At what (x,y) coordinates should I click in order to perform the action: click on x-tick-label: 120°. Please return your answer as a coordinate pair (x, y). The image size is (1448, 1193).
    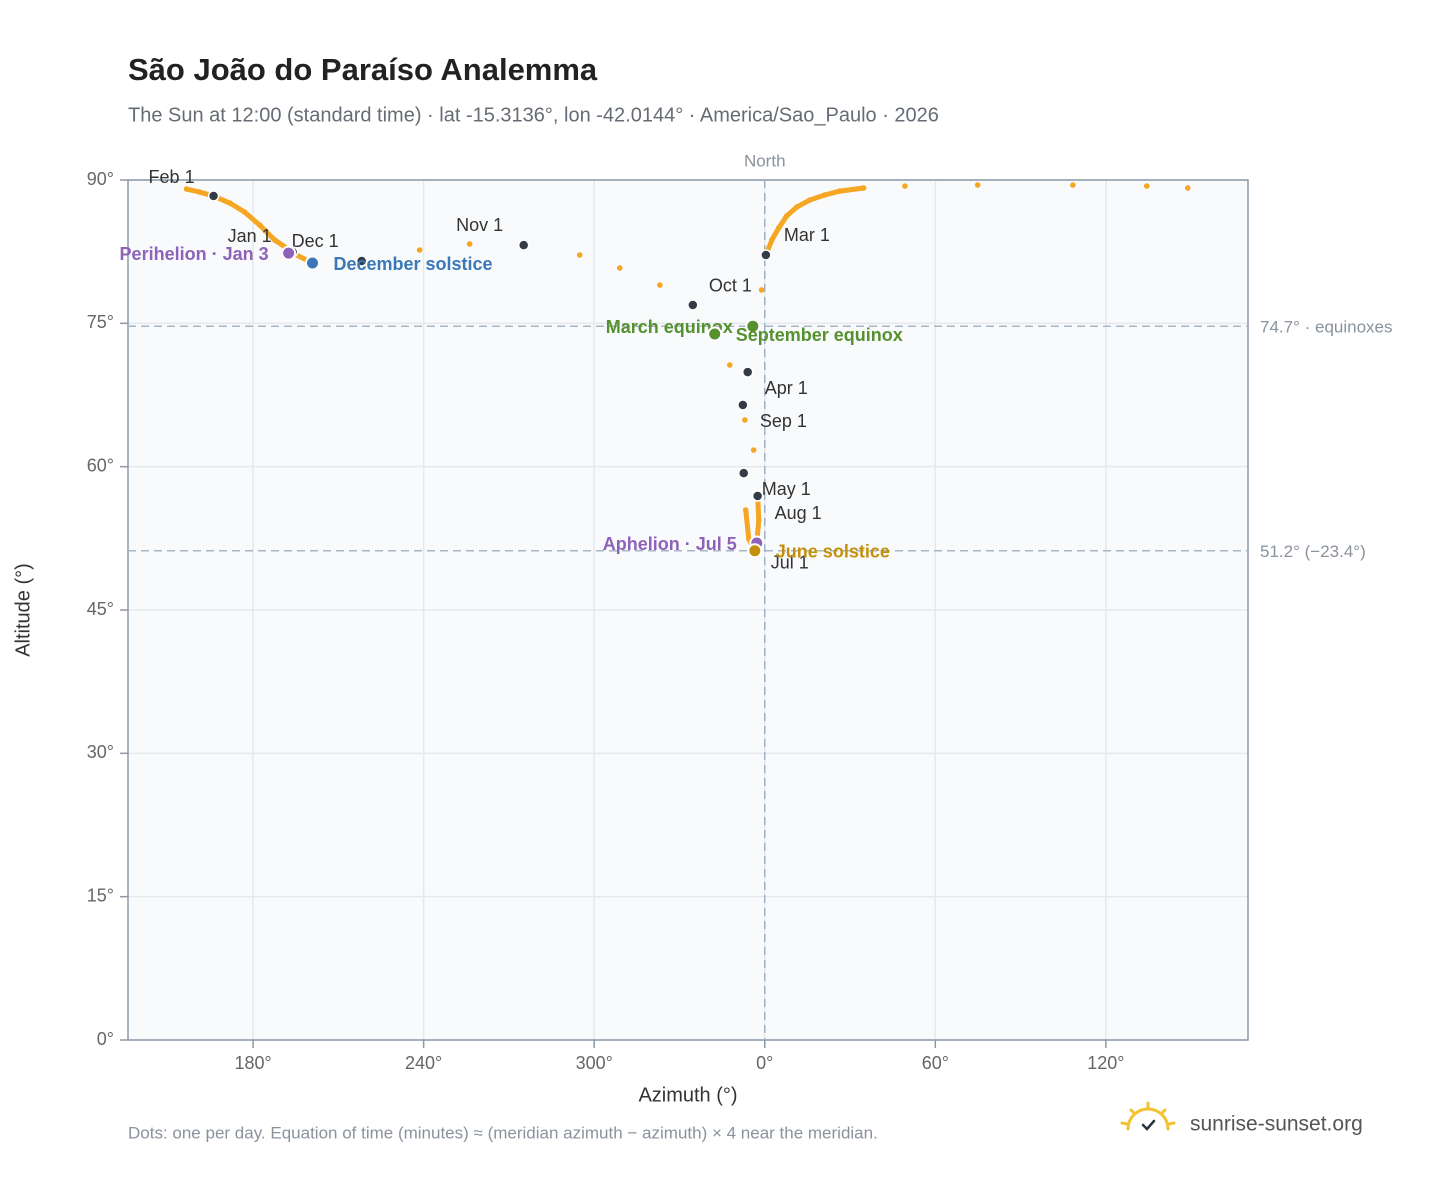
    Looking at the image, I should click on (1105, 1063).